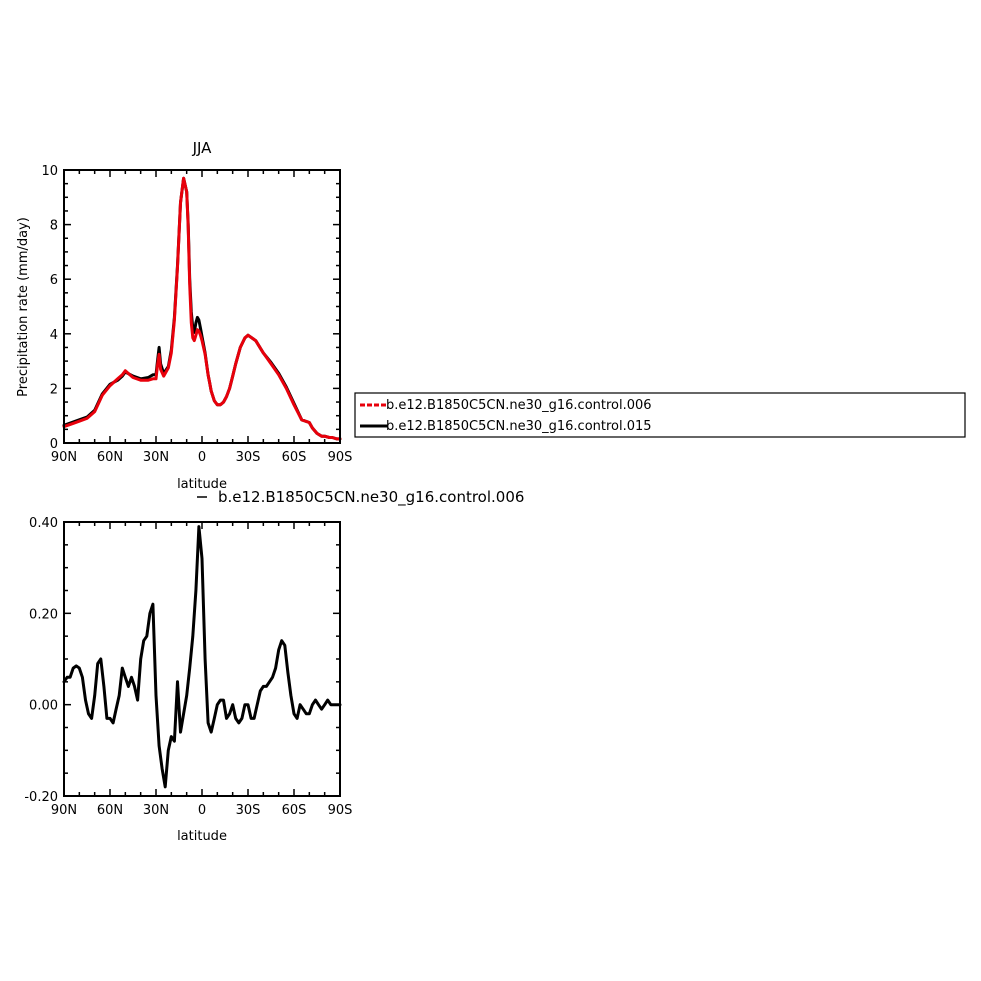 The width and height of the screenshot is (981, 981). I want to click on diff-lines, so click(202, 657).